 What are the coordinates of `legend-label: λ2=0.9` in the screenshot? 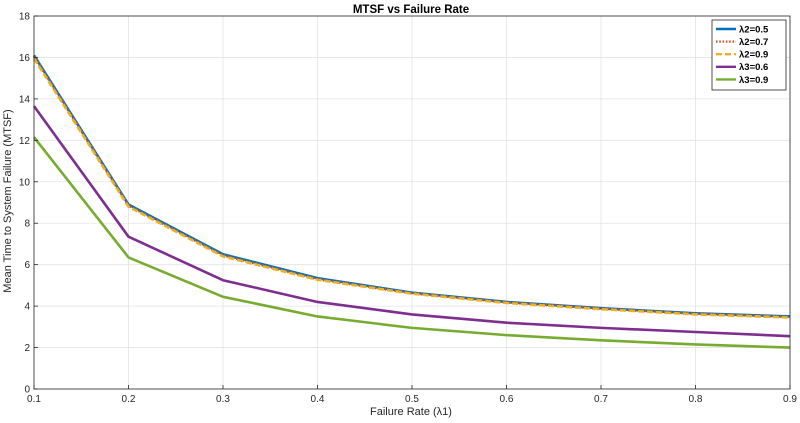 It's located at (753, 55).